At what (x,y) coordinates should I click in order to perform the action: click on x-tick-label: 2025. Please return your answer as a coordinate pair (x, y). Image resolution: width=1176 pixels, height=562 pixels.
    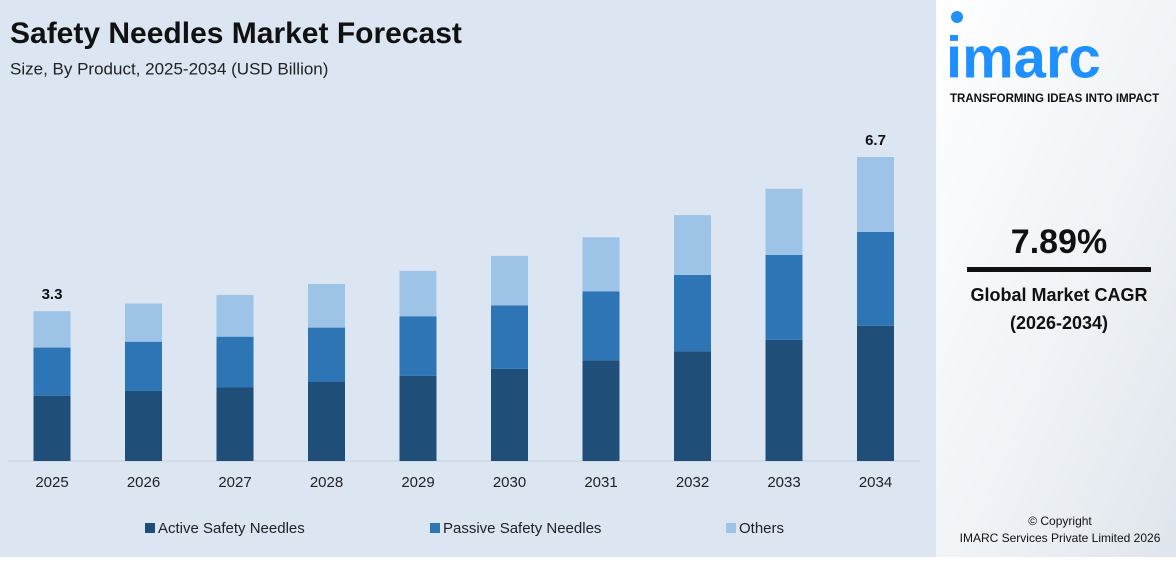
    Looking at the image, I should click on (51, 482).